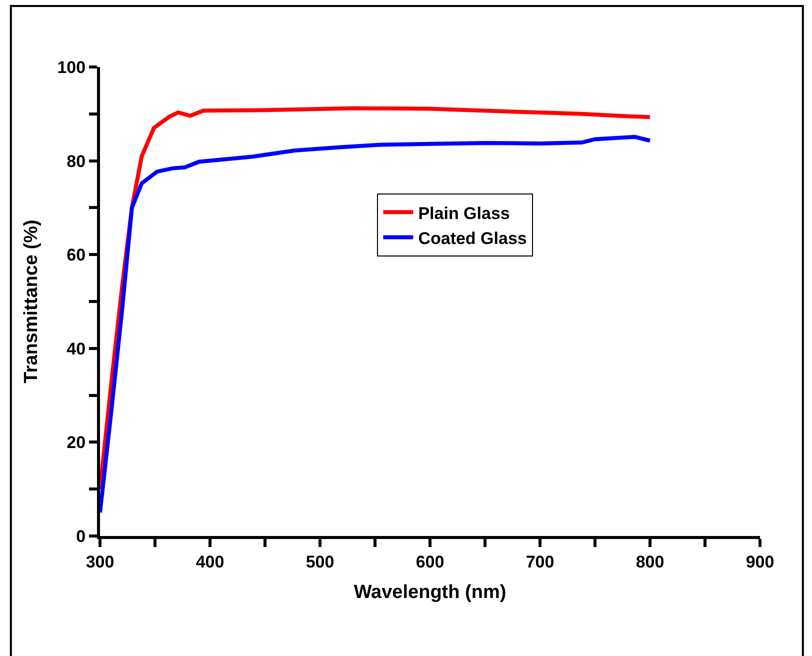  I want to click on y-tick-label: 40, so click(76, 348).